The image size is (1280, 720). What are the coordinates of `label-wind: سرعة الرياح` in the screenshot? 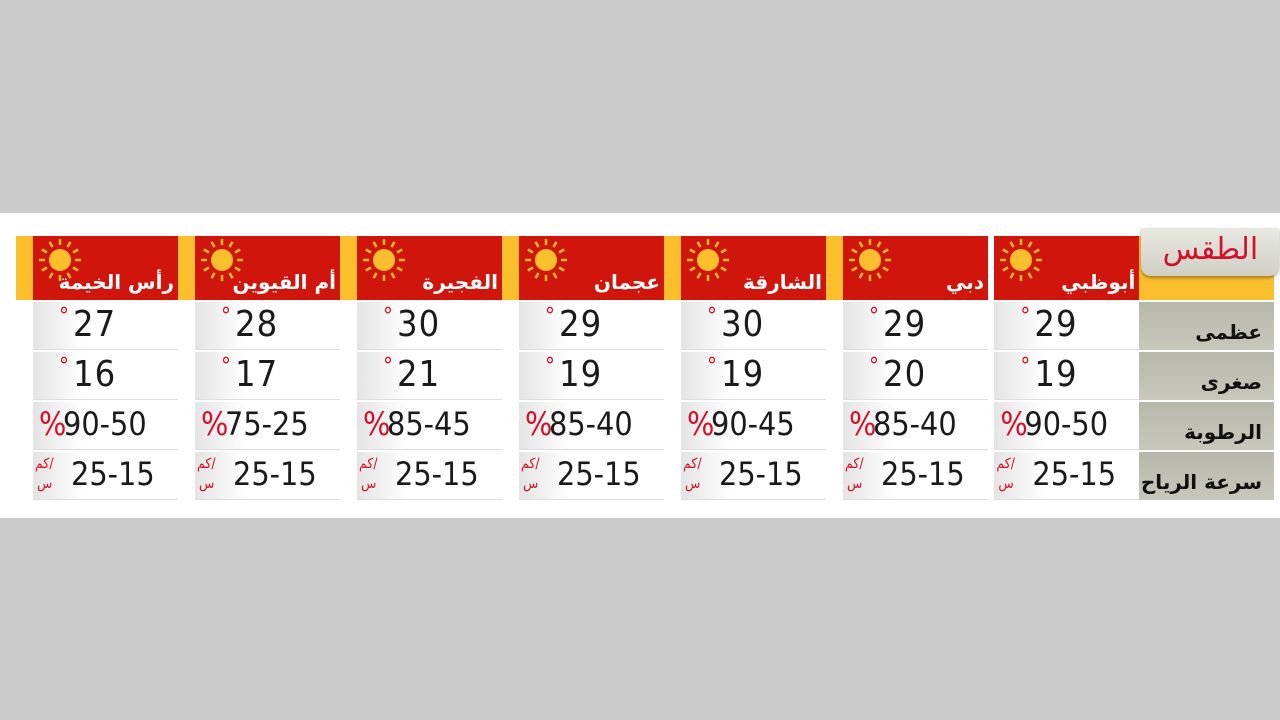 It's located at (1206, 476).